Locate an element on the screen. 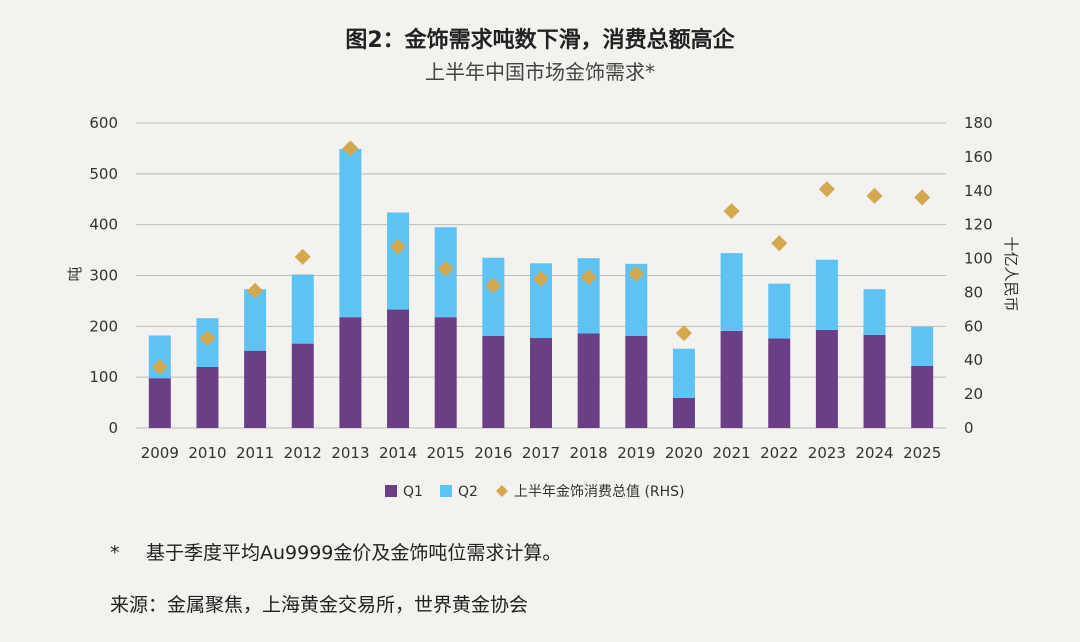 Image resolution: width=1080 pixels, height=642 pixels. y-tick-label: 0 is located at coordinates (113, 428).